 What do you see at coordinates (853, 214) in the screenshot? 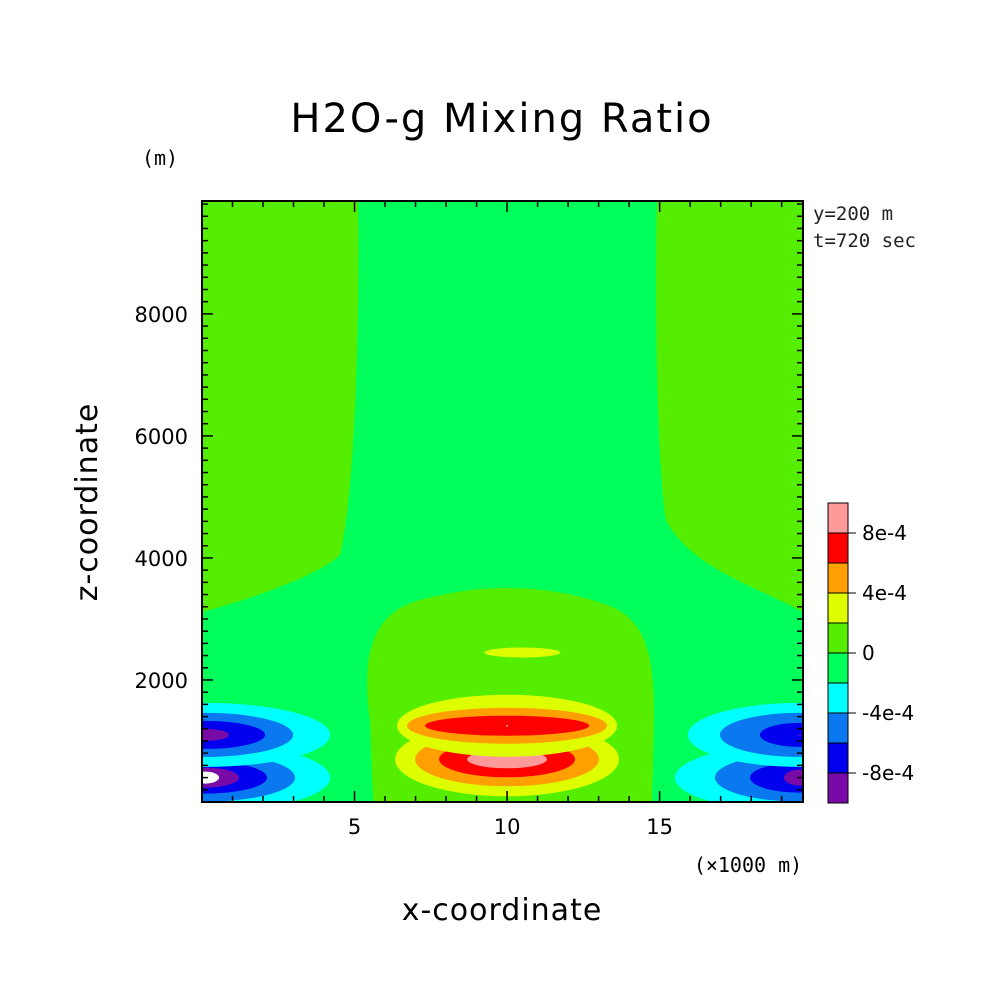
I see `annotation-y: y=200 m` at bounding box center [853, 214].